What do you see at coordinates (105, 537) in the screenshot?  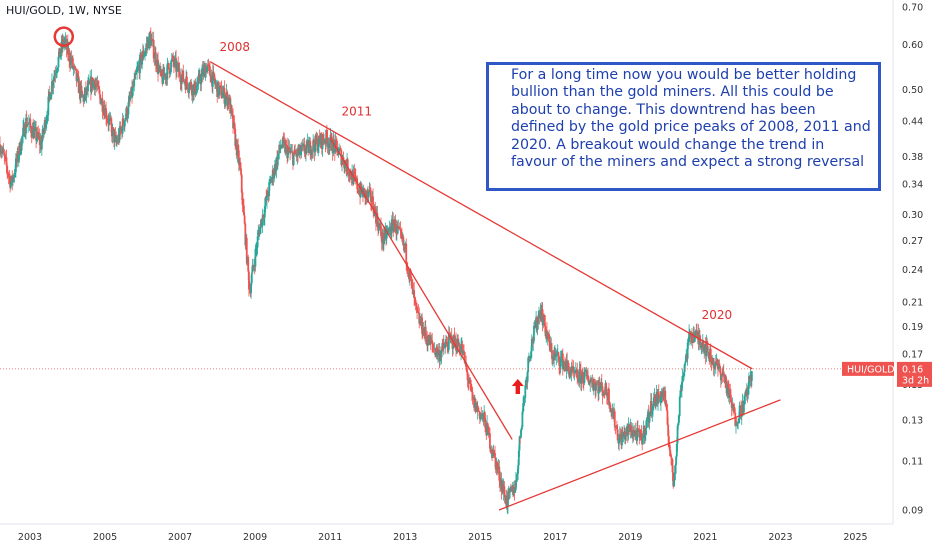 I see `x-tick-label: 2005` at bounding box center [105, 537].